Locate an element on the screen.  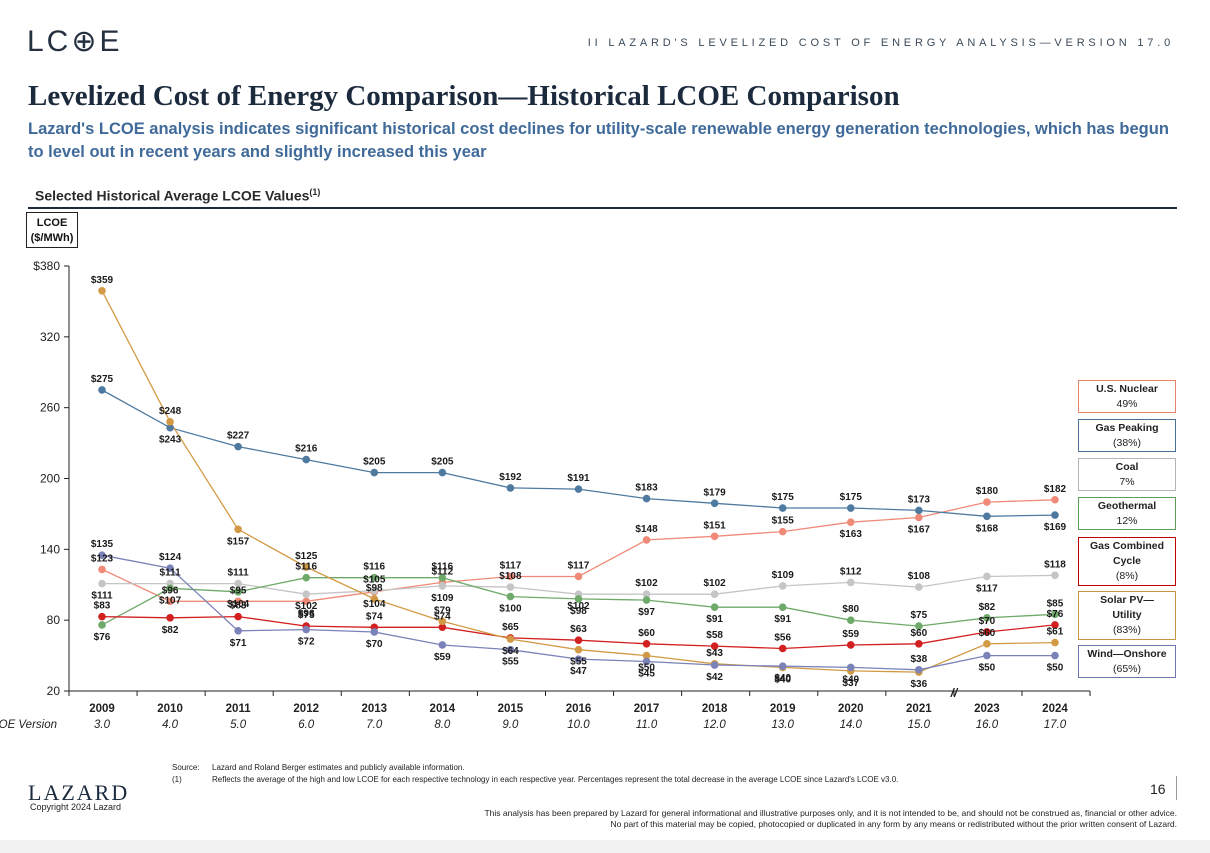
y-tick-label: 200 is located at coordinates (50, 479).